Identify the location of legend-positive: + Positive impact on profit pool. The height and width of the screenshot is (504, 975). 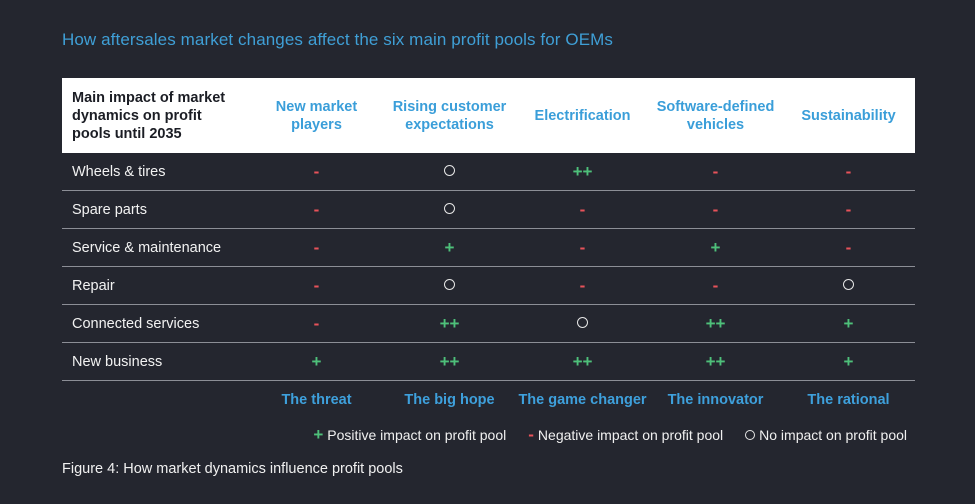
(409, 435).